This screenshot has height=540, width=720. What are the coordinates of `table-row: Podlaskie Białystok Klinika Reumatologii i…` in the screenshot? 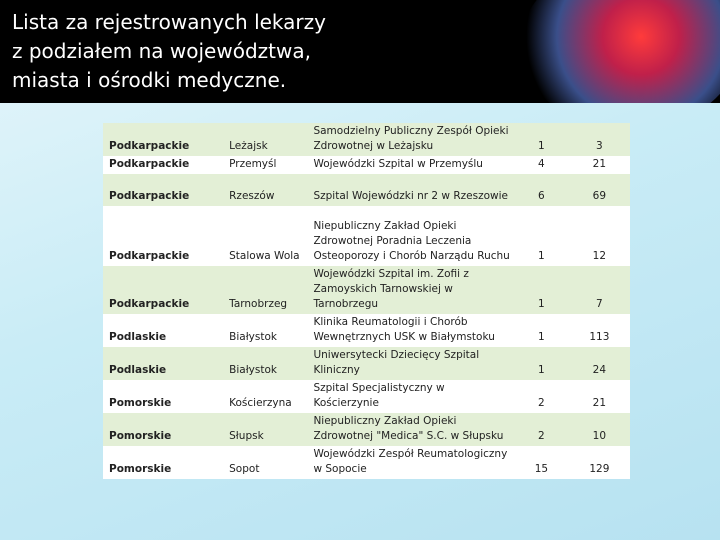 It's located at (366, 330).